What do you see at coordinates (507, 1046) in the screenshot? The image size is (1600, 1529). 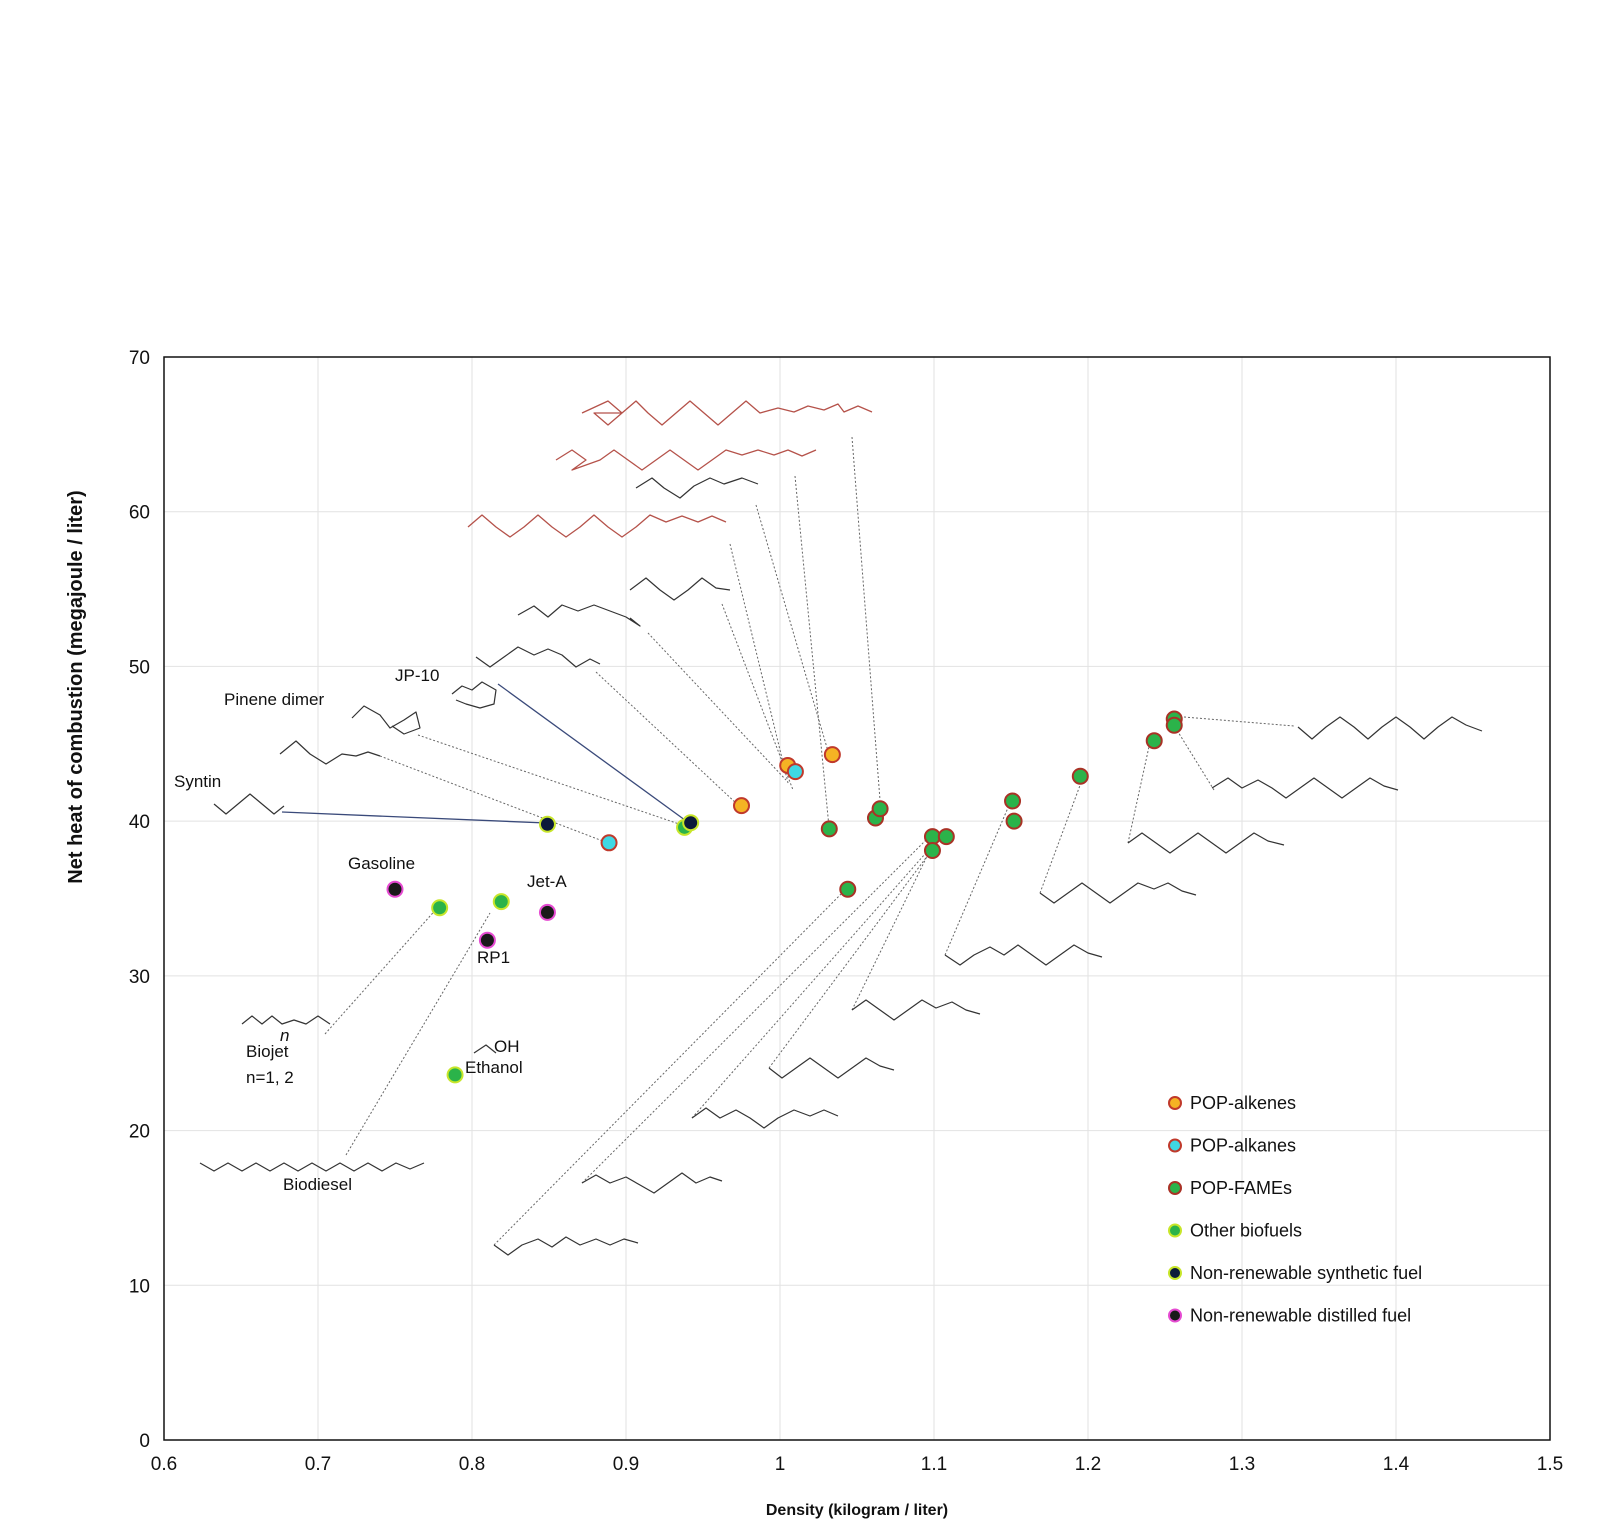 I see `annotation-oh: OH` at bounding box center [507, 1046].